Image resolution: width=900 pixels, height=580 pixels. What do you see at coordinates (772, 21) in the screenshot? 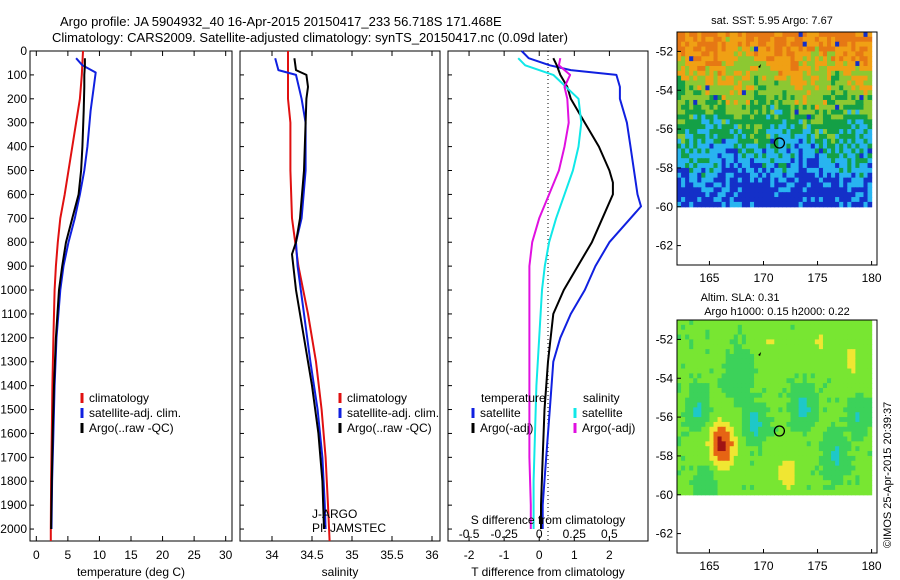
I see `sst-map-title: sat. SST: 5.95 Argo: 7.67` at bounding box center [772, 21].